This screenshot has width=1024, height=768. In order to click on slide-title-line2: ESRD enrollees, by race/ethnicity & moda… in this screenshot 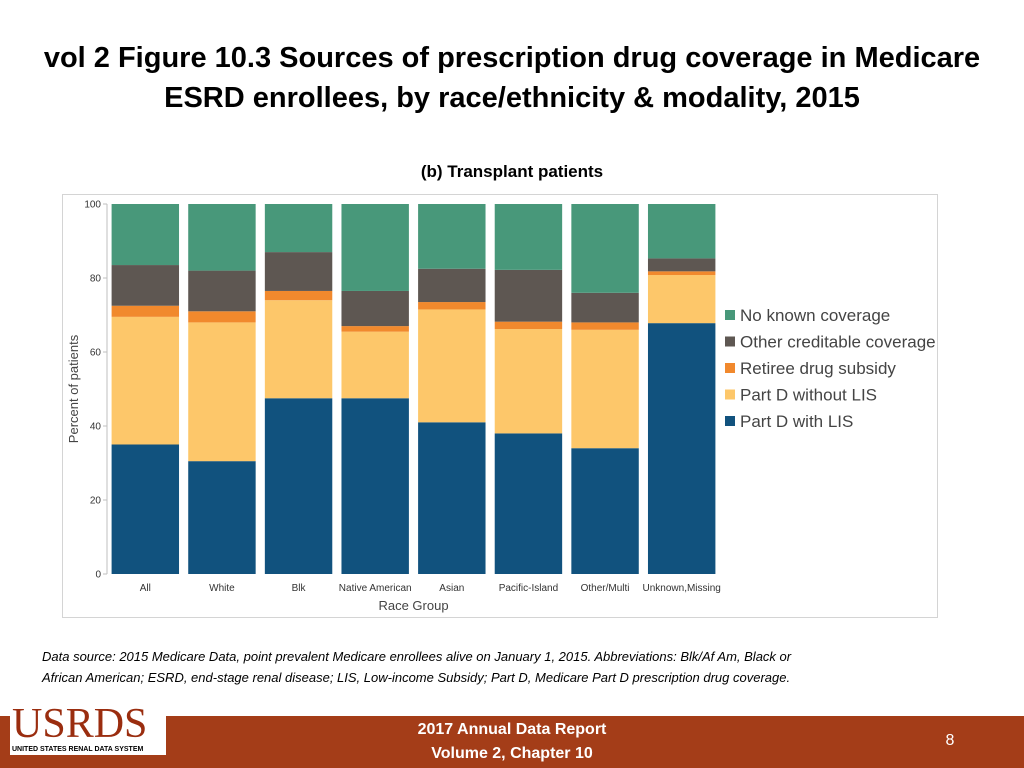, I will do `click(512, 98)`.